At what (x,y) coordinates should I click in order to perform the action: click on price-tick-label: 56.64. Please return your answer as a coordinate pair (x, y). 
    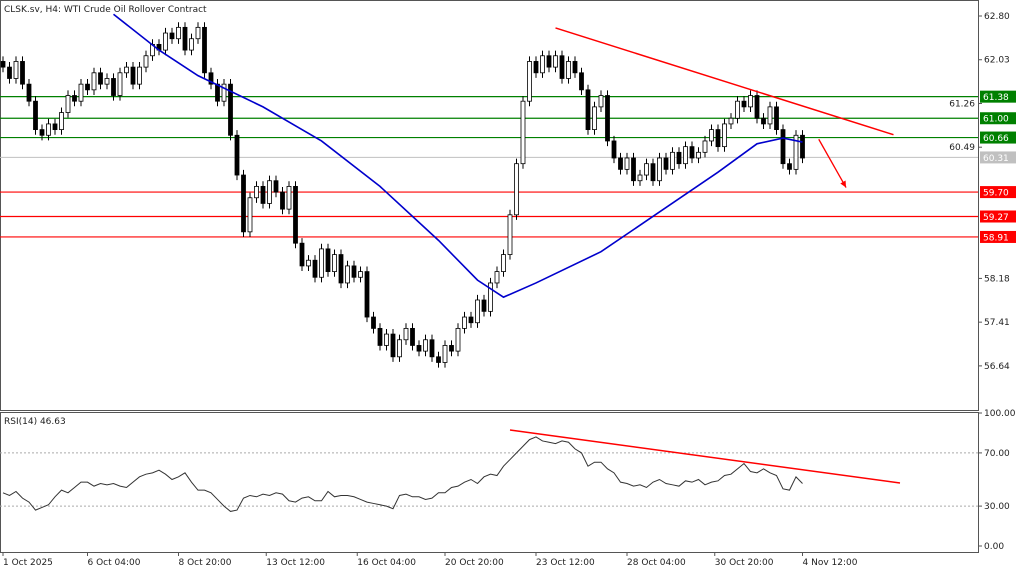
    Looking at the image, I should click on (997, 367).